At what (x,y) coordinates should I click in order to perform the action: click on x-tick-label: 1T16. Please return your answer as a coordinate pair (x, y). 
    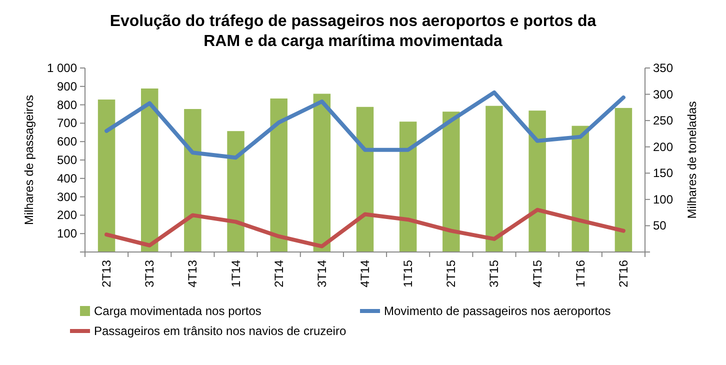
    Looking at the image, I should click on (580, 274).